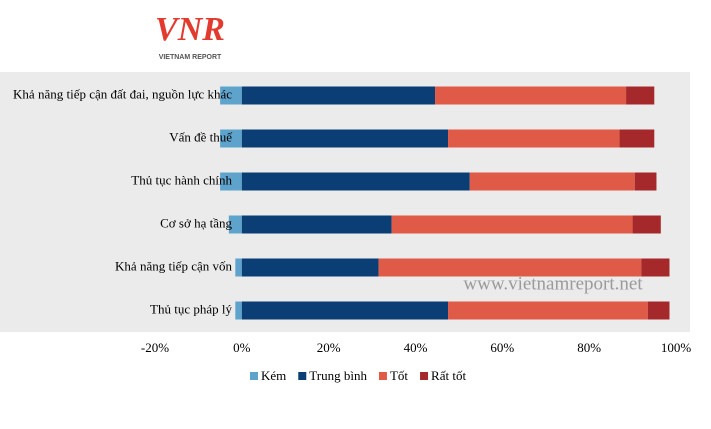 The image size is (711, 429). Describe the element at coordinates (190, 29) in the screenshot. I see `logo-mark: VNR` at that location.